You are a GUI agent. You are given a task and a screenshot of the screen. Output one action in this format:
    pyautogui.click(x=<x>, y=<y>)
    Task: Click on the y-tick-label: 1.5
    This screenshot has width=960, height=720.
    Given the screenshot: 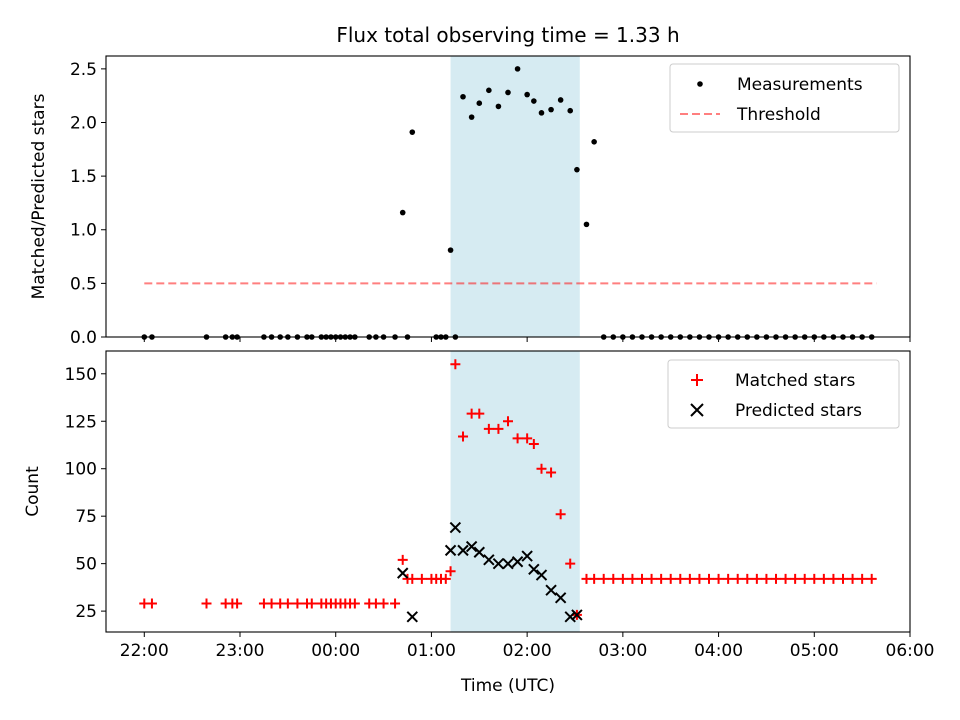 What is the action you would take?
    pyautogui.click(x=83, y=177)
    